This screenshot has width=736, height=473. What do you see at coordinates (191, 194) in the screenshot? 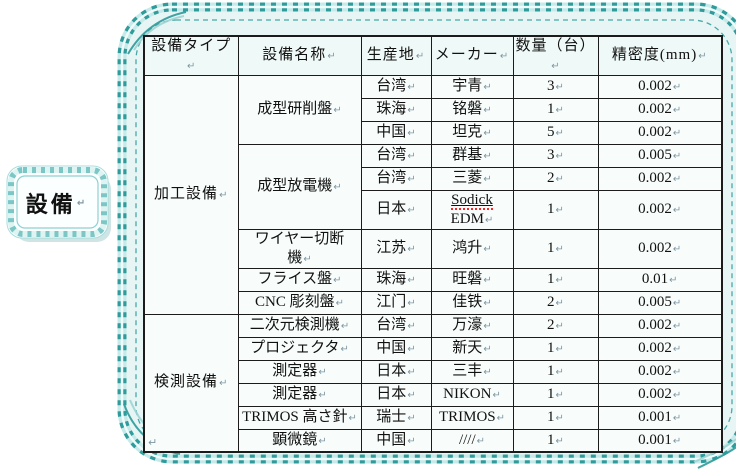
I see `equipment-type-cell: 加工設備↵` at bounding box center [191, 194].